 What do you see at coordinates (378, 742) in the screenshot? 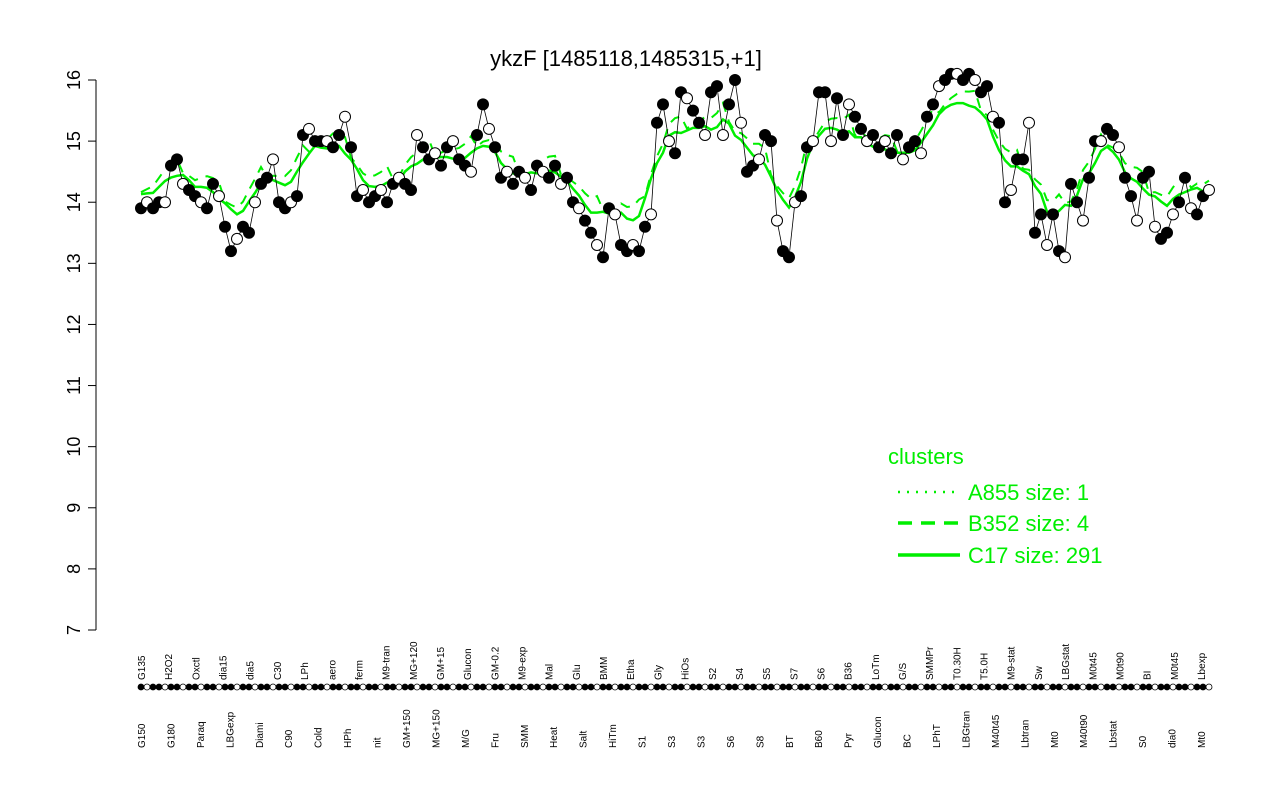
I see `x-label-lower: nit` at bounding box center [378, 742].